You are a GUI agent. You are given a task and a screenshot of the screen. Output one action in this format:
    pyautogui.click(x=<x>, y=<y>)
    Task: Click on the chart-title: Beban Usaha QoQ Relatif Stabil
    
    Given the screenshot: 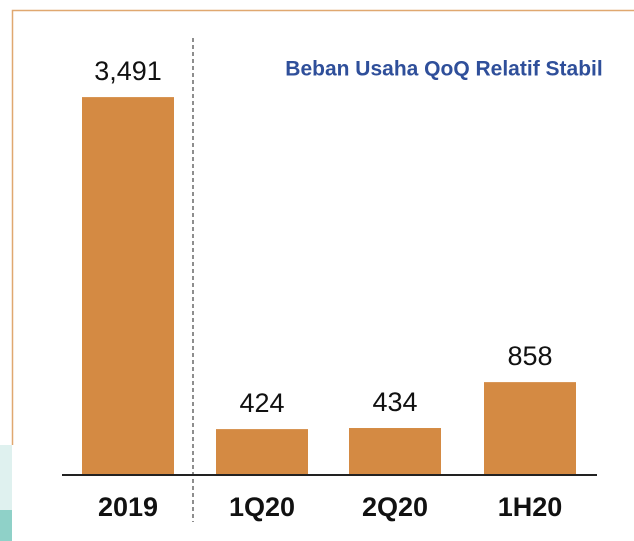 What is the action you would take?
    pyautogui.click(x=443, y=69)
    